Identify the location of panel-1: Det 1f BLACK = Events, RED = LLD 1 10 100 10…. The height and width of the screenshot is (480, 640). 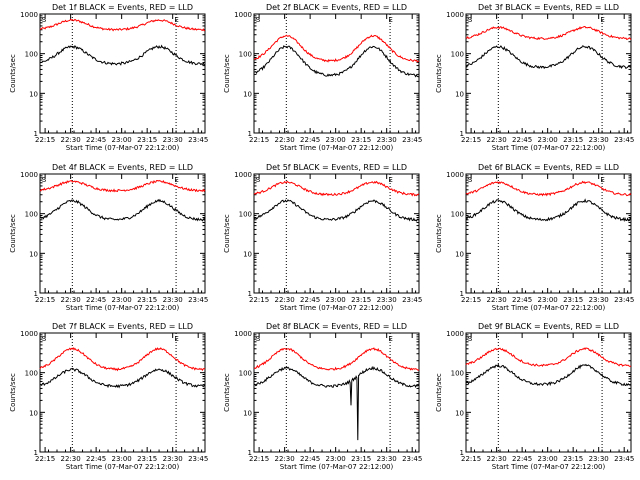
(108, 77).